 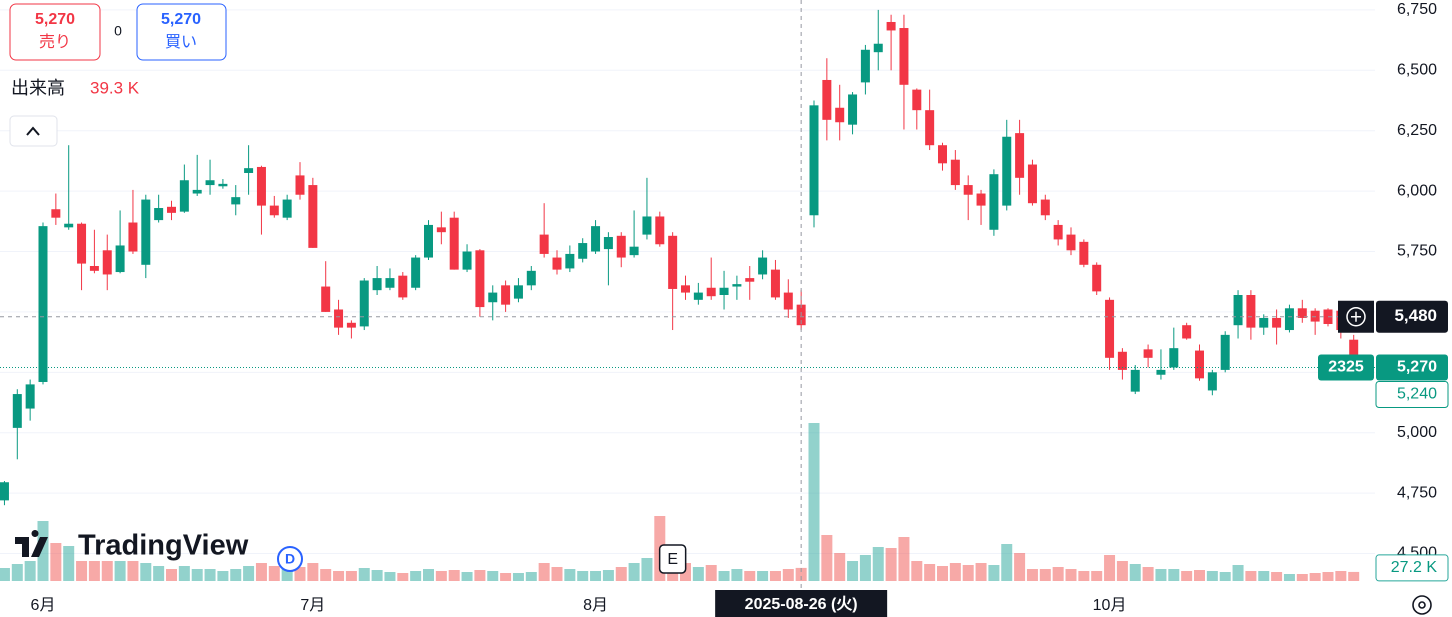 What do you see at coordinates (181, 32) in the screenshot?
I see `buy-button` at bounding box center [181, 32].